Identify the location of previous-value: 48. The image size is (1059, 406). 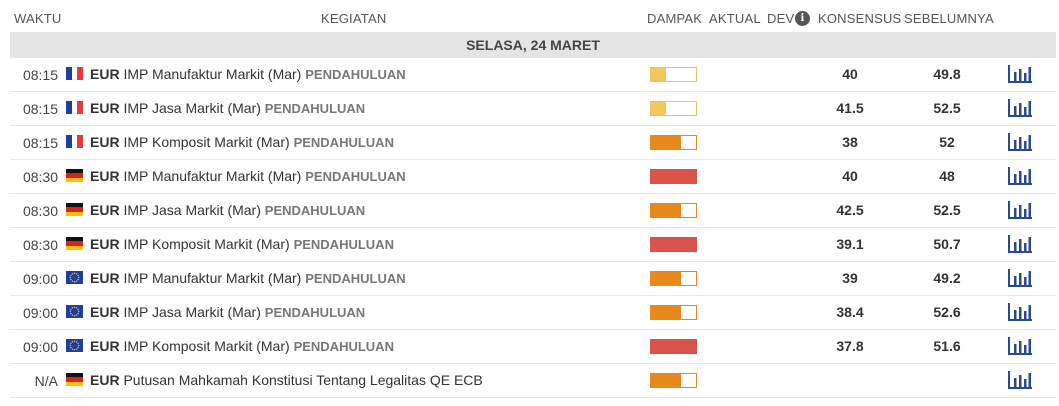
(947, 176).